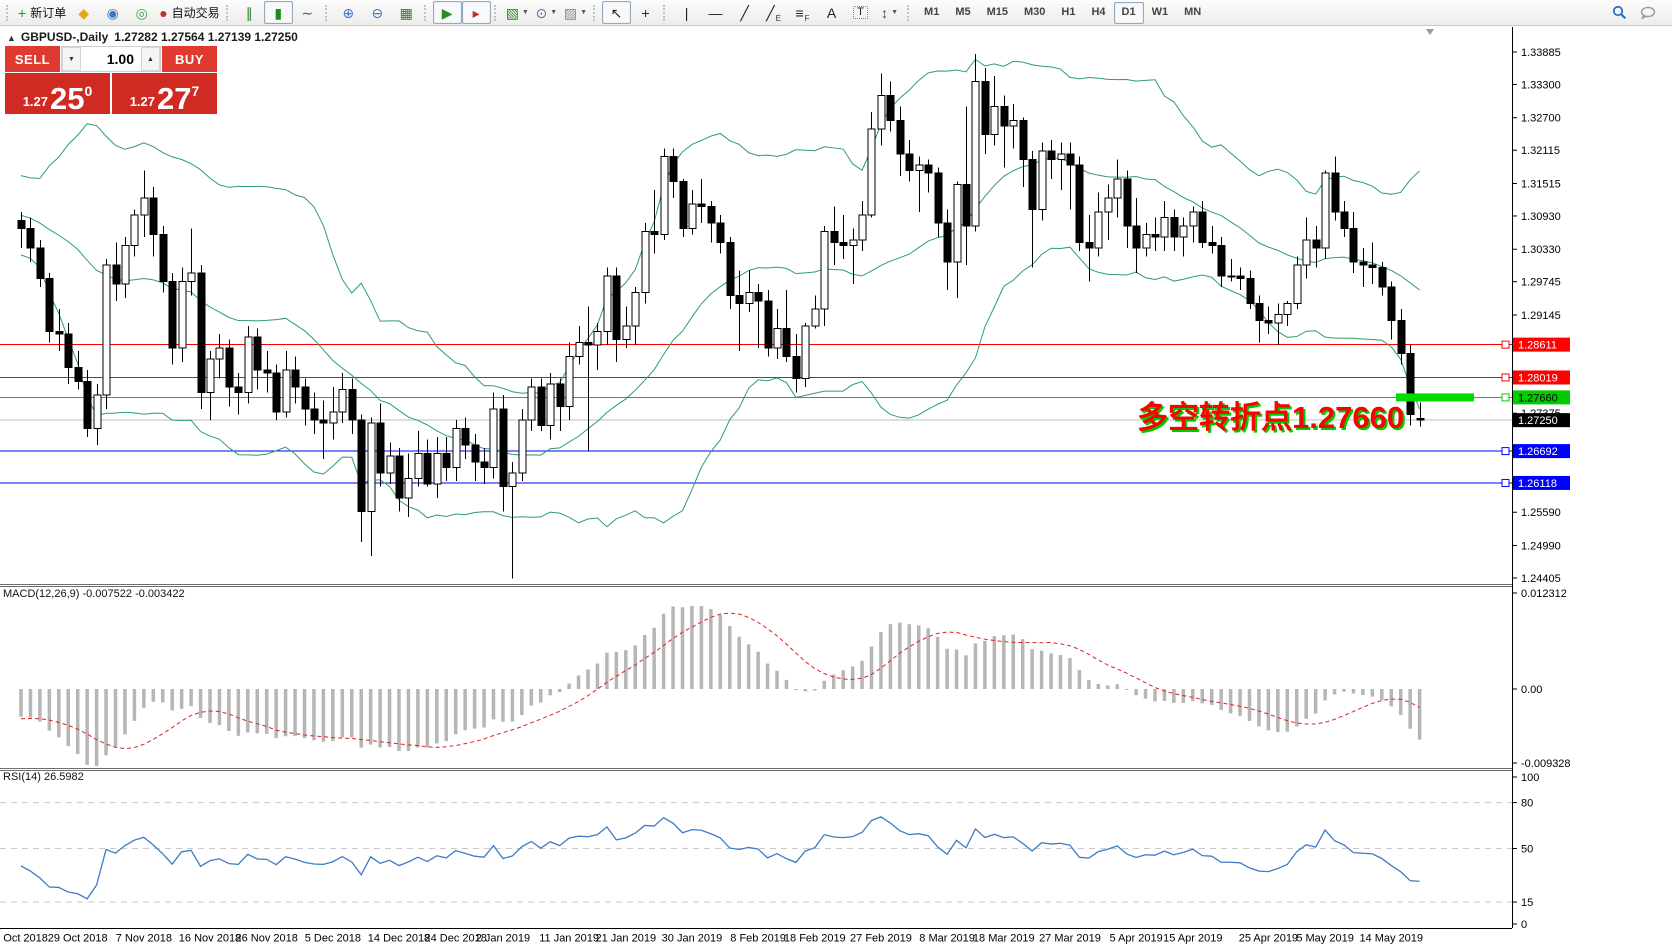  I want to click on bar-chart-icon: ∥, so click(249, 12).